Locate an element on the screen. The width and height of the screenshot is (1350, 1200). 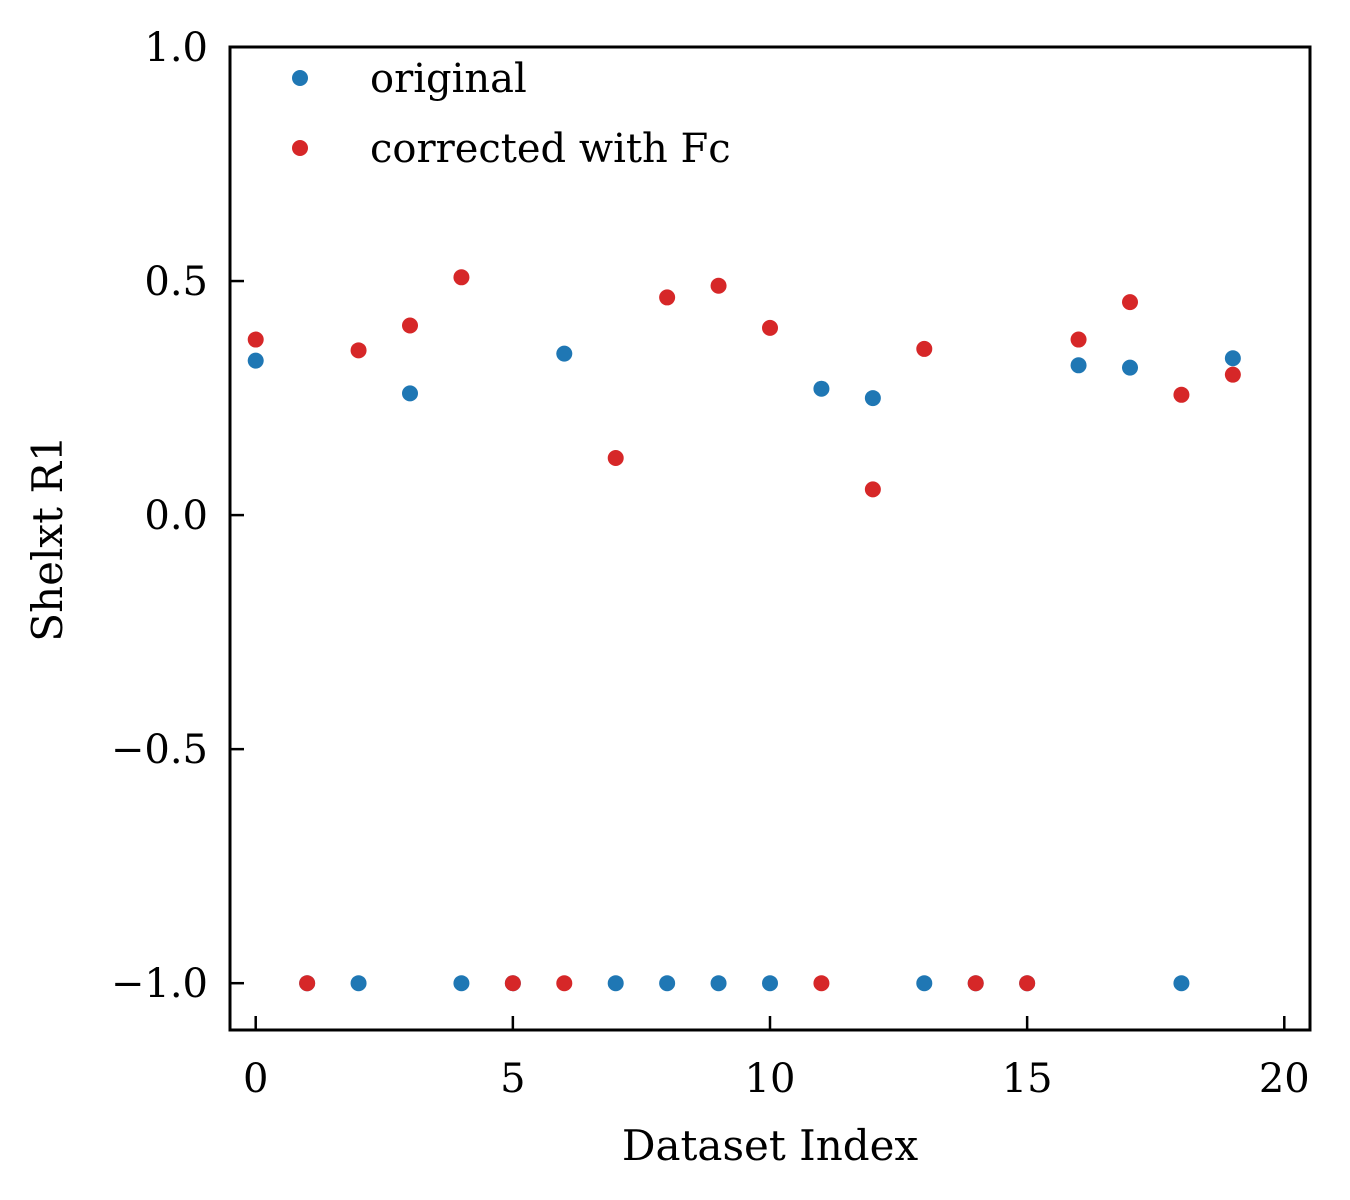
y-tick-label: −1.0 is located at coordinates (159, 984).